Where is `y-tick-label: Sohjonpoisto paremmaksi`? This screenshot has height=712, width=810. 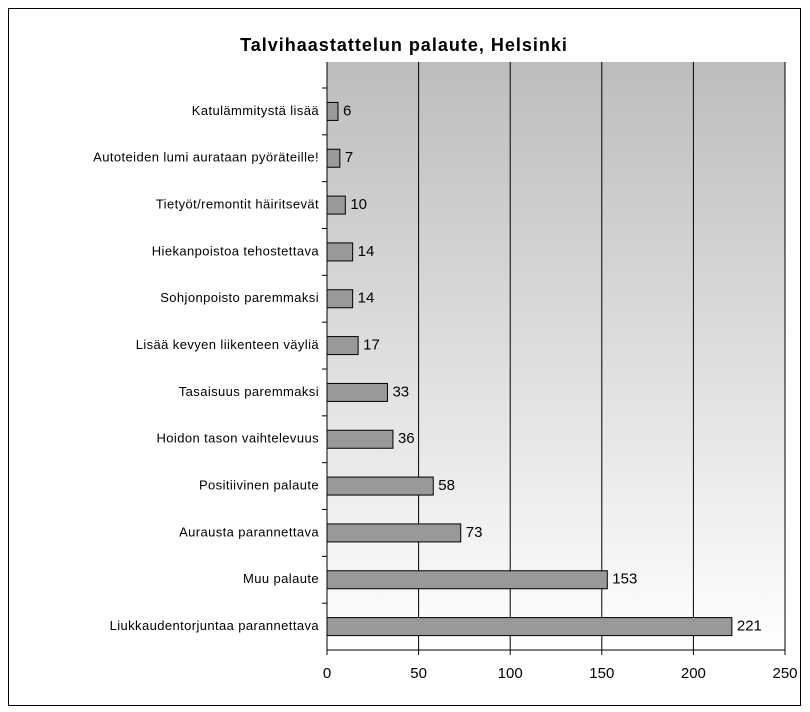
y-tick-label: Sohjonpoisto paremmaksi is located at coordinates (239, 297).